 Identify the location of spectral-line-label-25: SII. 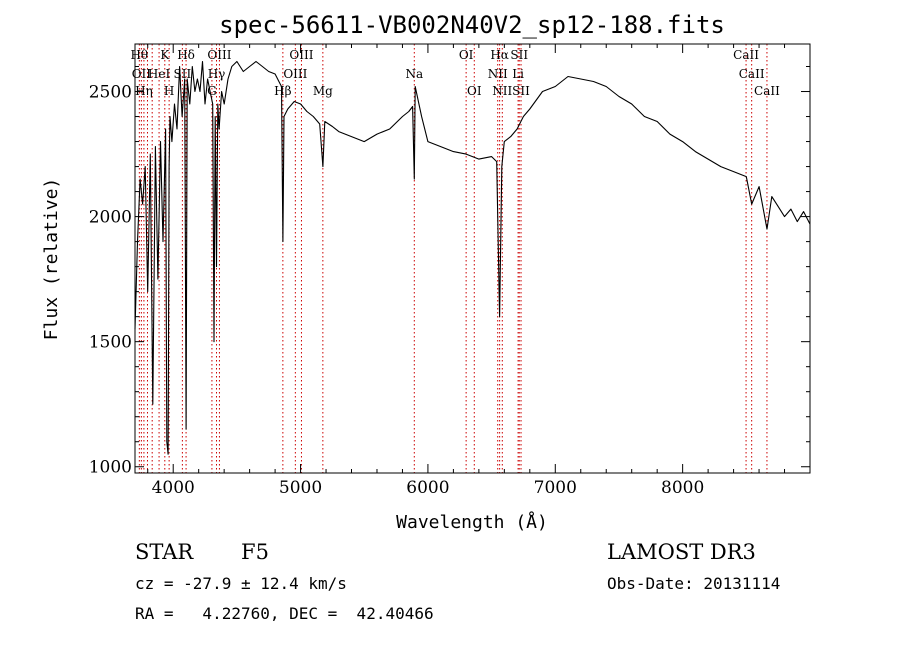
(521, 91).